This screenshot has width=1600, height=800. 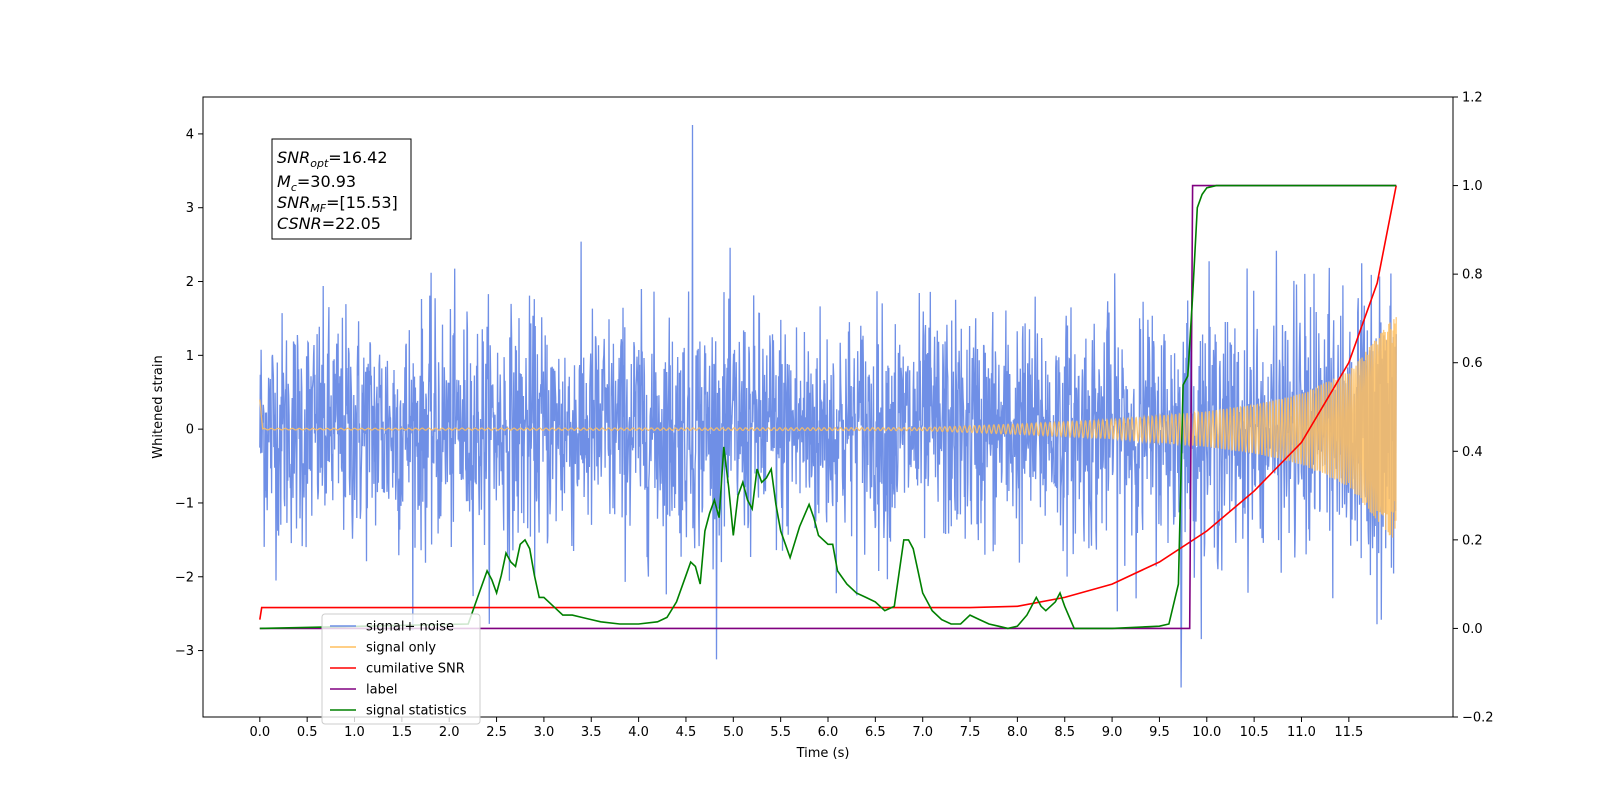 What do you see at coordinates (828, 732) in the screenshot?
I see `x-tick-label: 6.0` at bounding box center [828, 732].